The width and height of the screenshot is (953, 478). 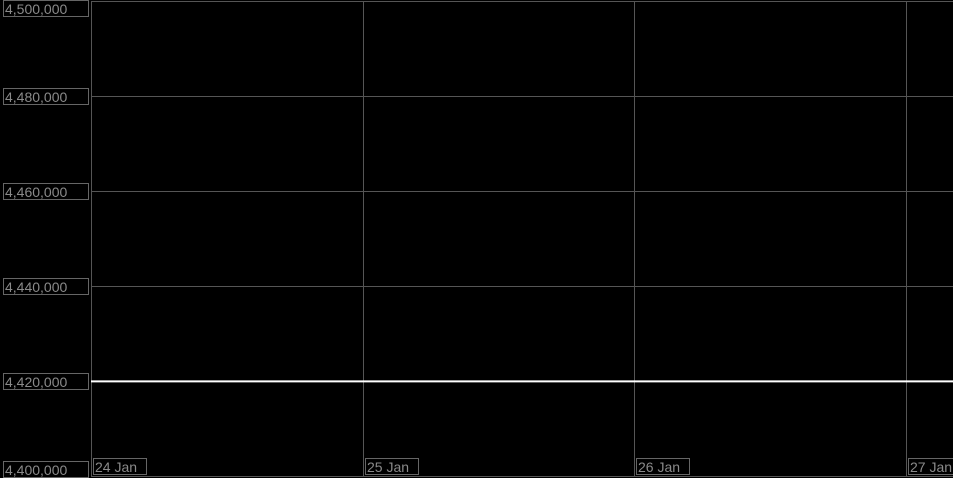 I want to click on y-tick-label: 4,420,000, so click(x=36, y=382).